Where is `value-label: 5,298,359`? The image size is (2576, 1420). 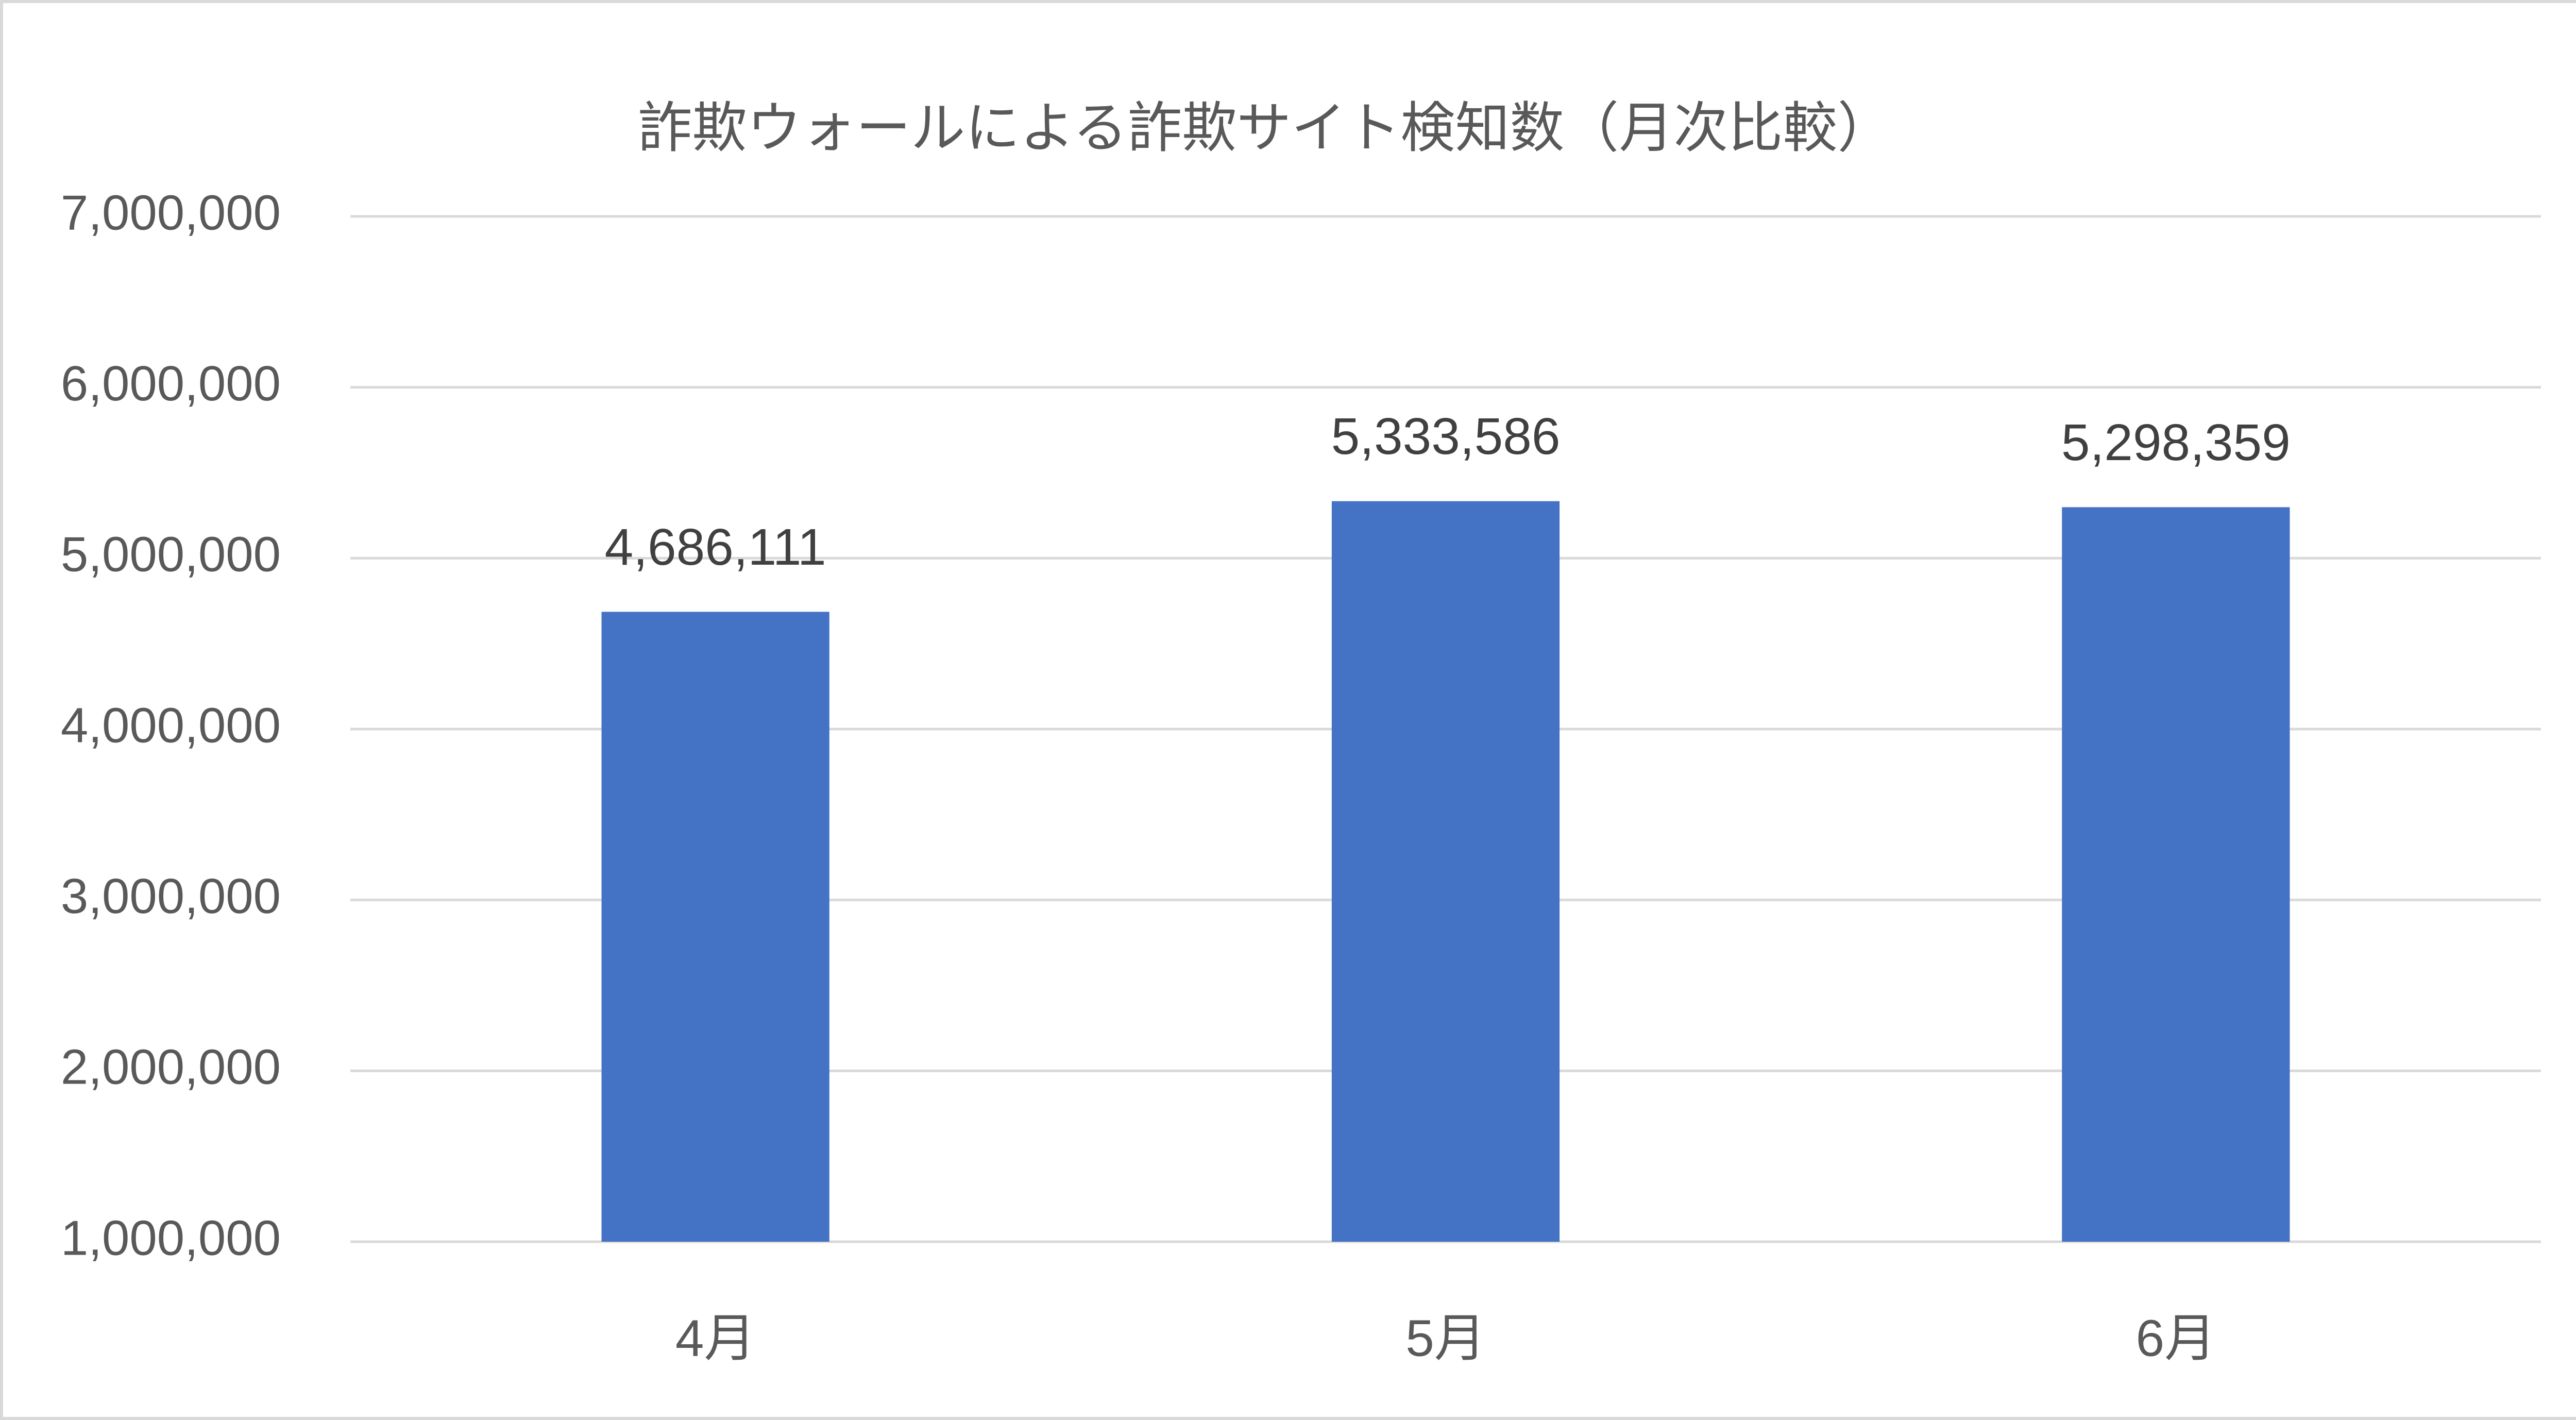
value-label: 5,298,359 is located at coordinates (2176, 442).